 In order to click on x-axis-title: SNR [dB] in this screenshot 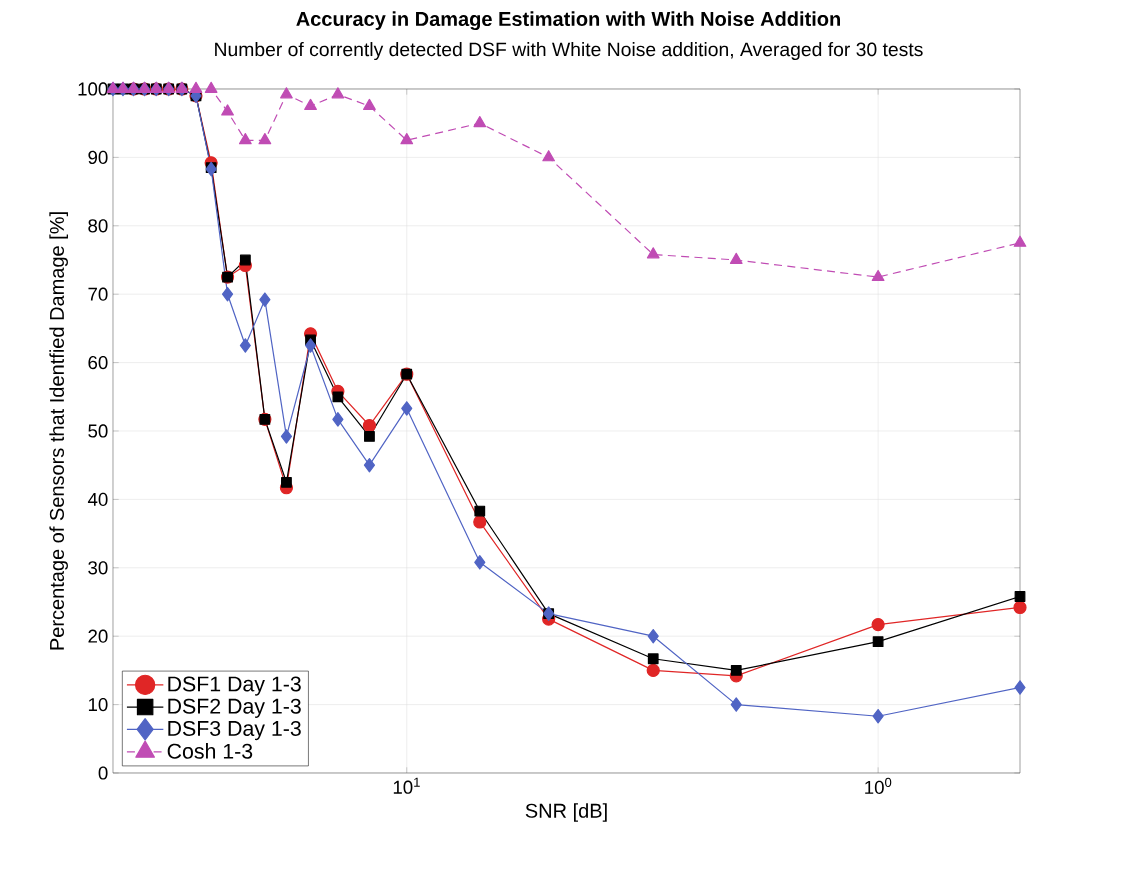, I will do `click(566, 812)`.